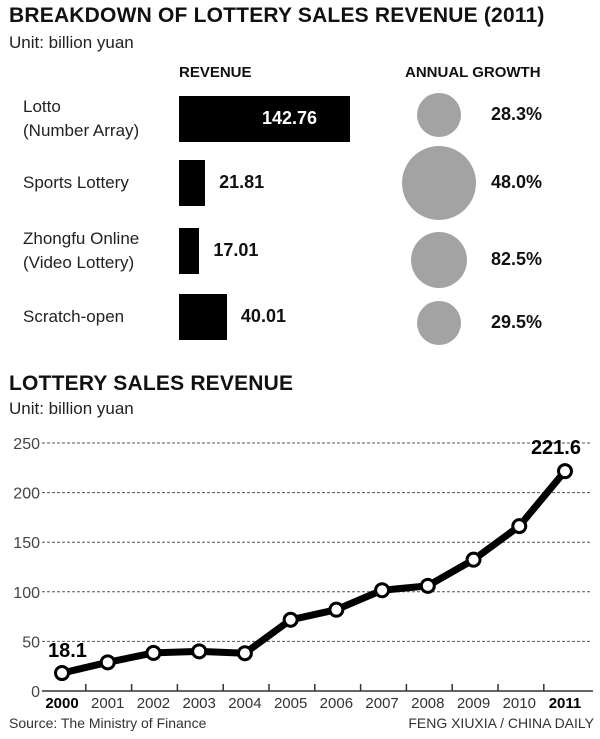 The width and height of the screenshot is (600, 739). Describe the element at coordinates (61, 703) in the screenshot. I see `x-tick-label: 2000` at that location.